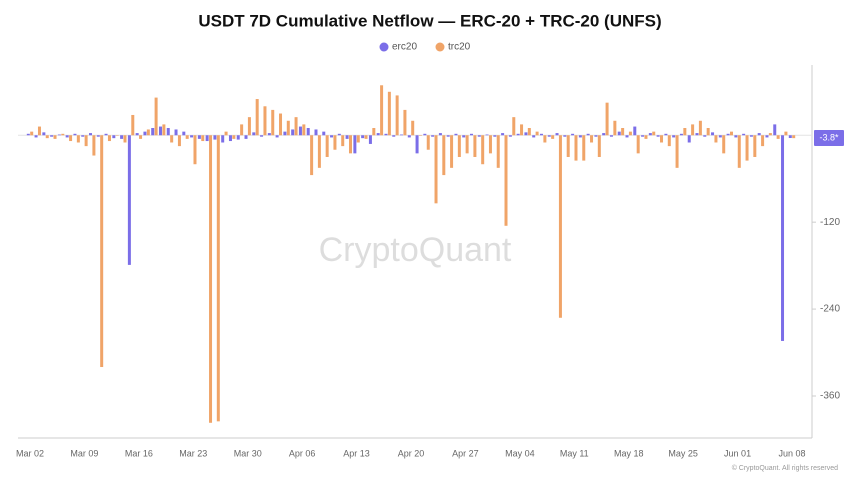 The width and height of the screenshot is (860, 484). Describe the element at coordinates (139, 453) in the screenshot. I see `x-tick-label: Mar 16` at that location.